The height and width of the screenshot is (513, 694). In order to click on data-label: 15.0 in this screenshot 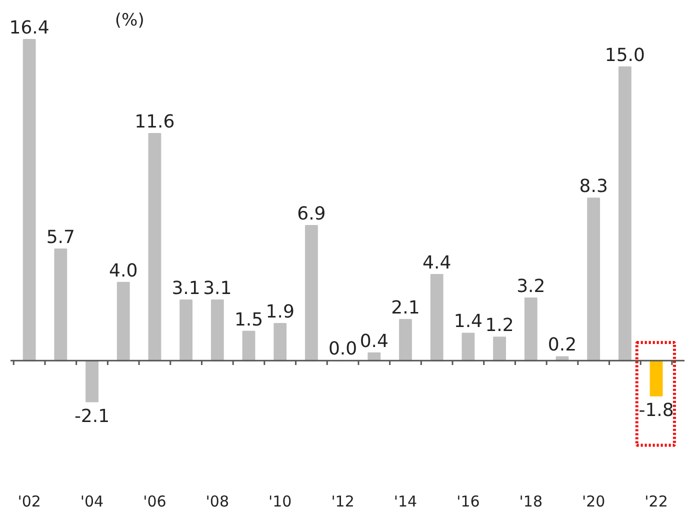, I will do `click(624, 55)`.